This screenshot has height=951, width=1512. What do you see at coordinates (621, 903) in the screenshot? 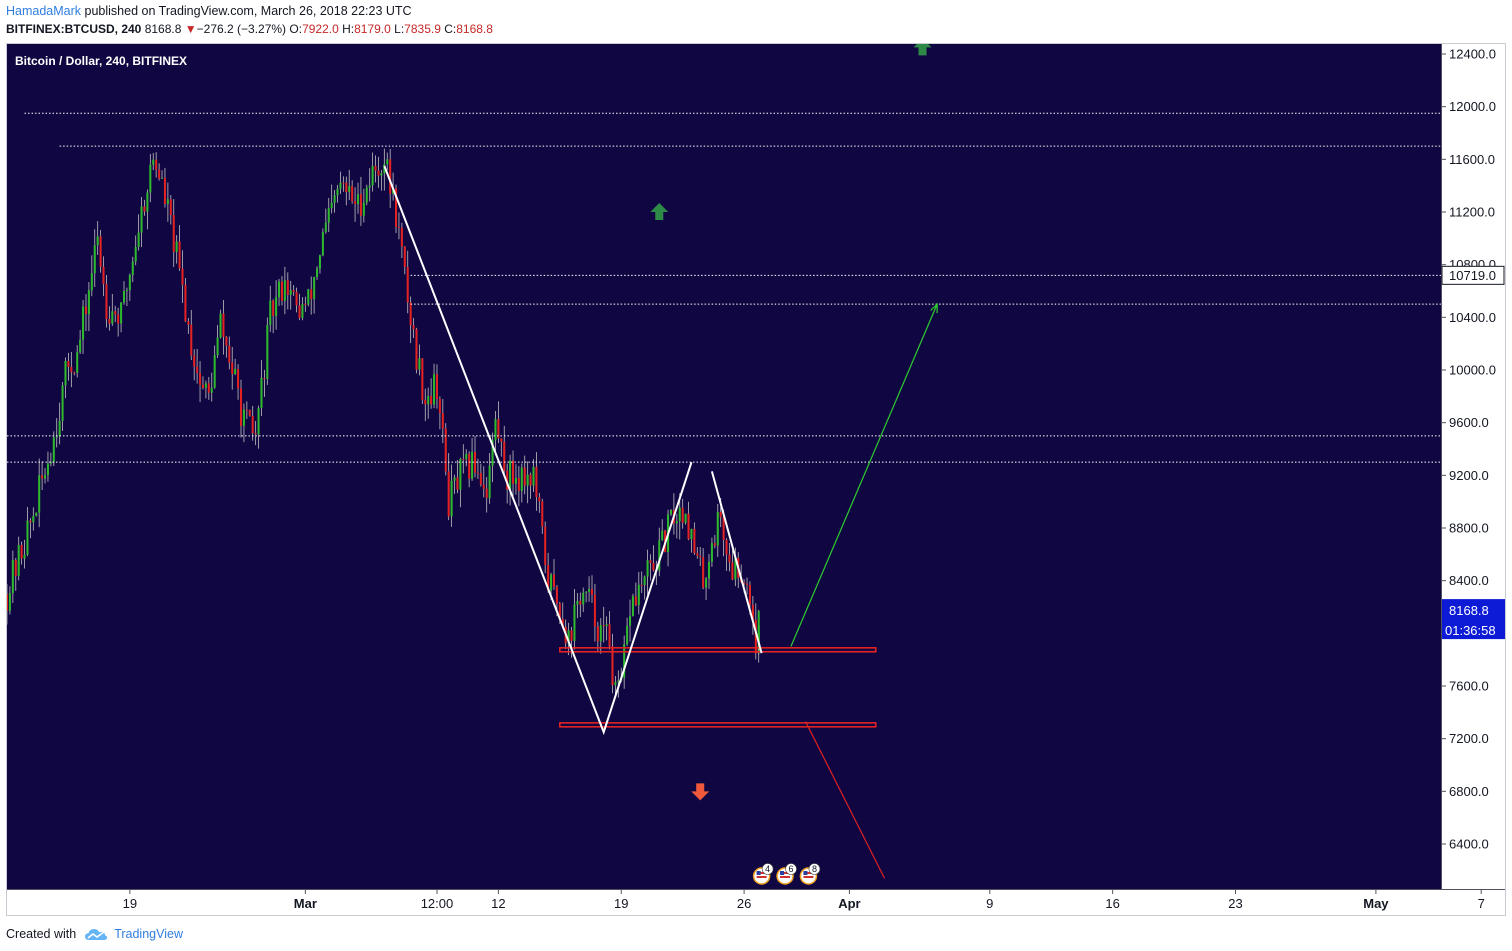
I see `time-tick-label: 19` at bounding box center [621, 903].